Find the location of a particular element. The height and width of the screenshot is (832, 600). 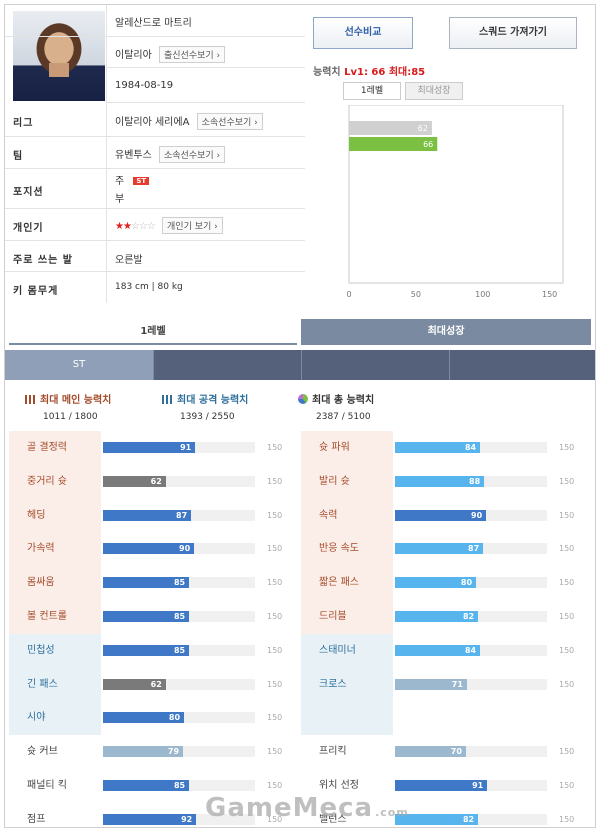

position-label: 포지션 is located at coordinates (28, 192).